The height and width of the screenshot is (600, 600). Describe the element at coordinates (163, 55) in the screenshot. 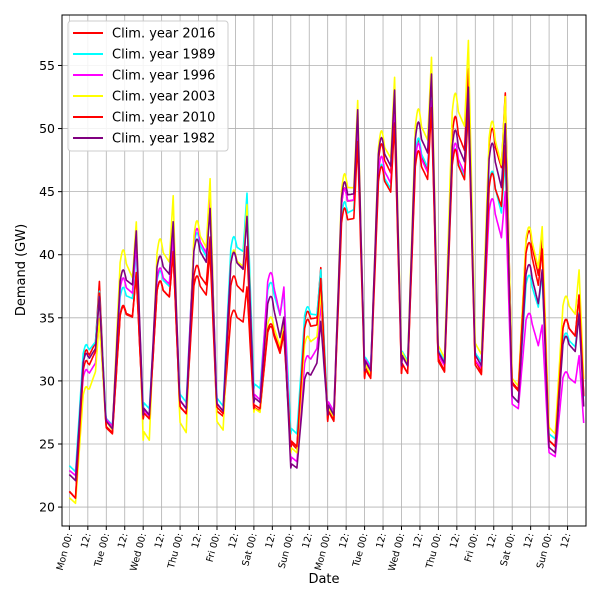

I see `legend-label: Clim. year 1989` at that location.